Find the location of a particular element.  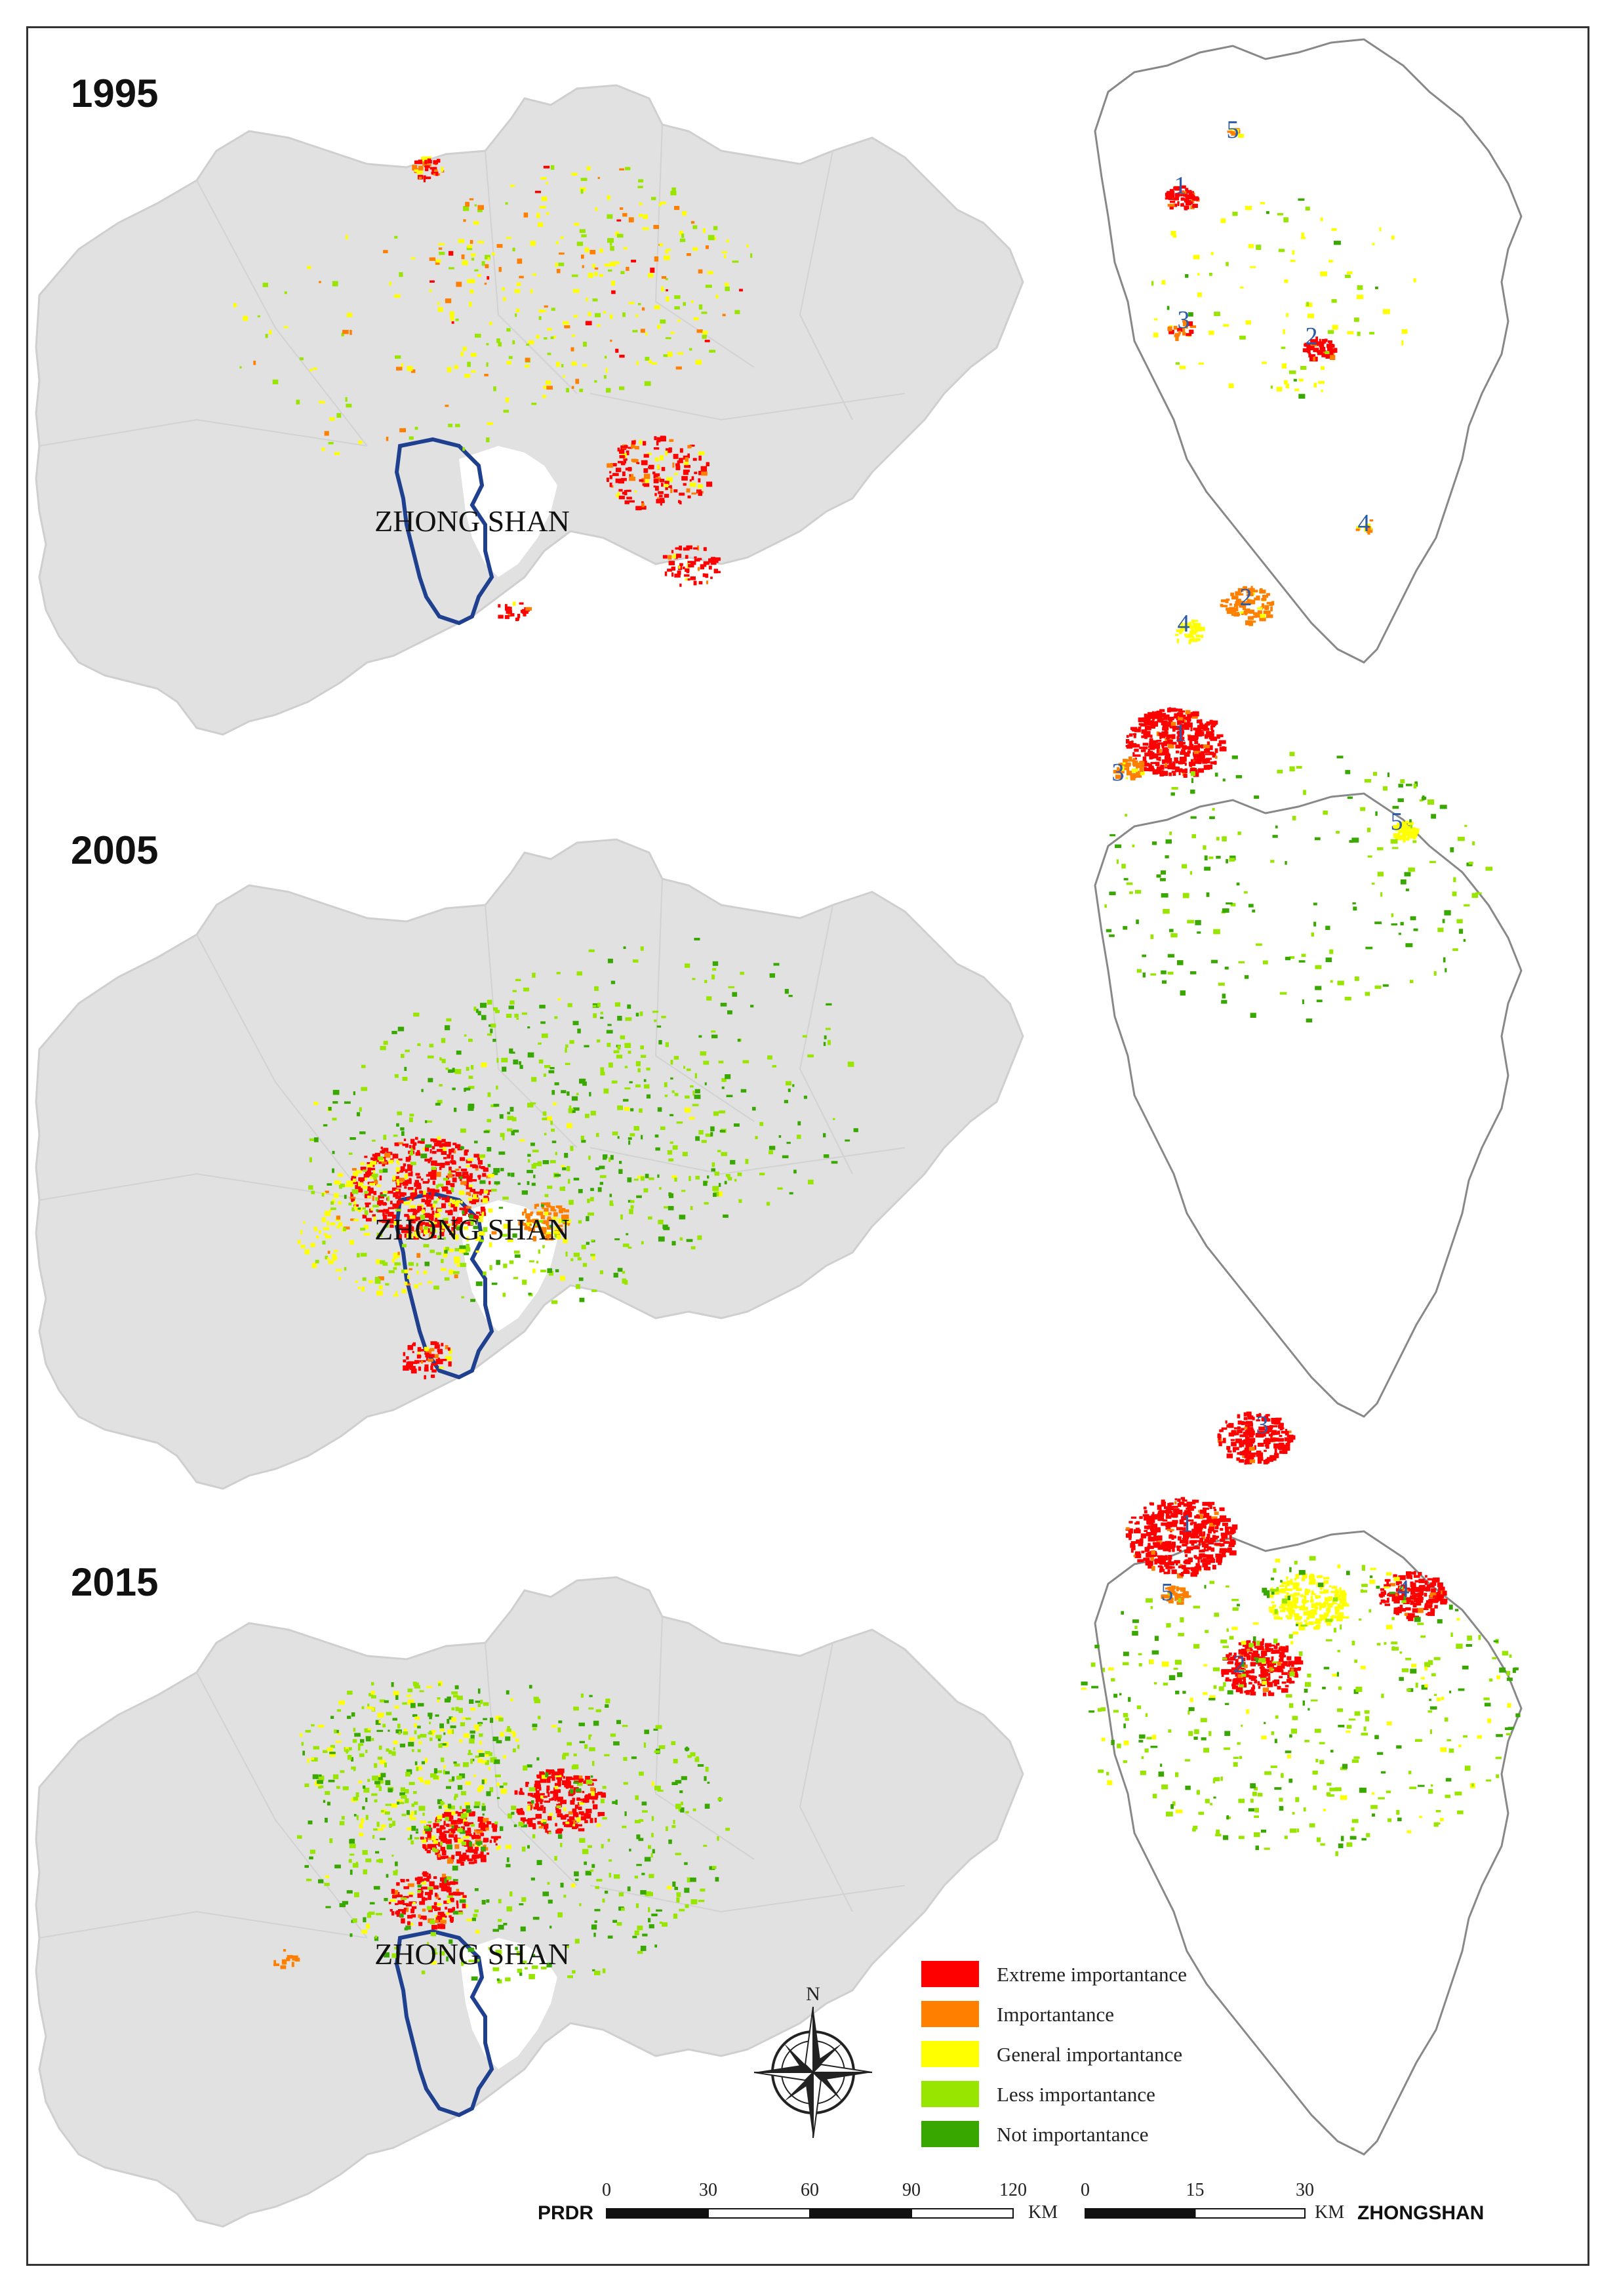

zhongshan-map is located at coordinates (1308, 1105).